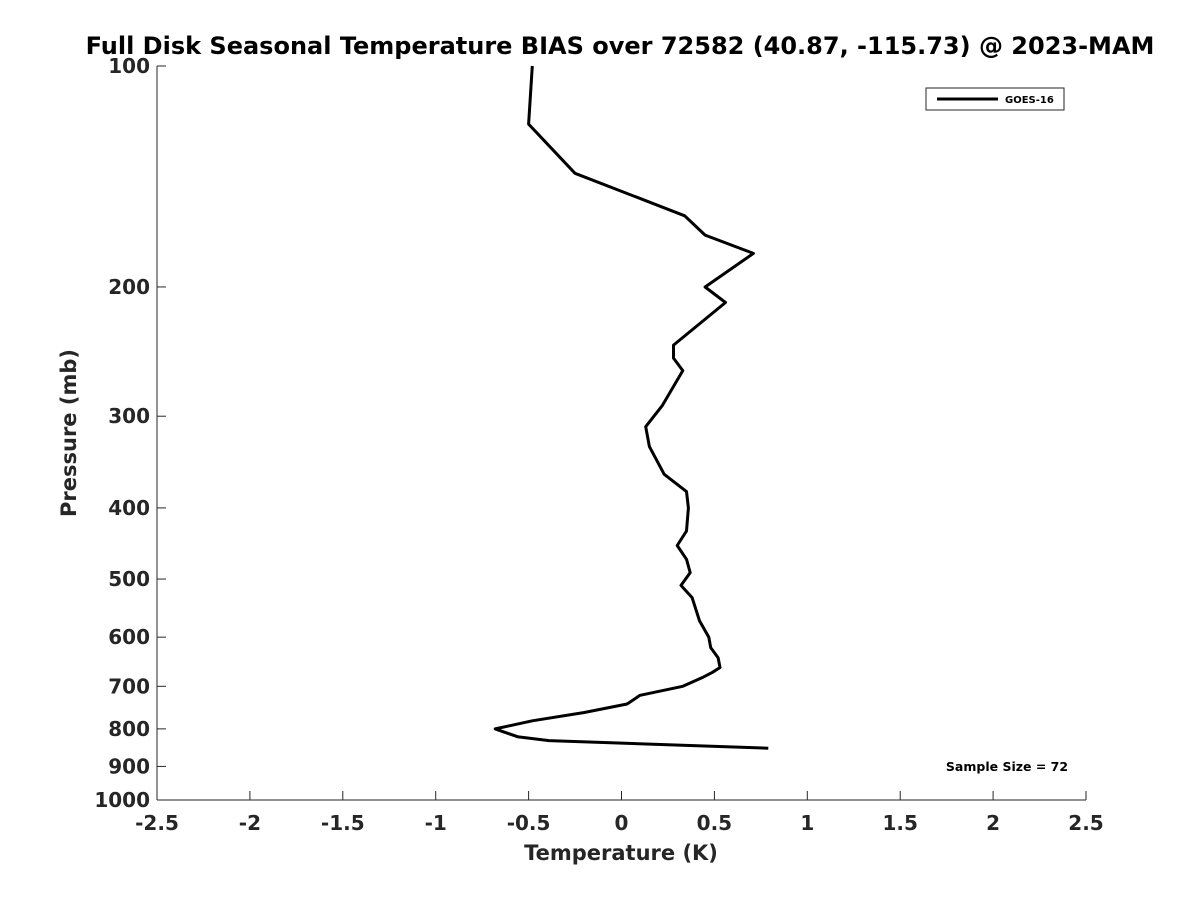  I want to click on x-tick-label: -2, so click(250, 823).